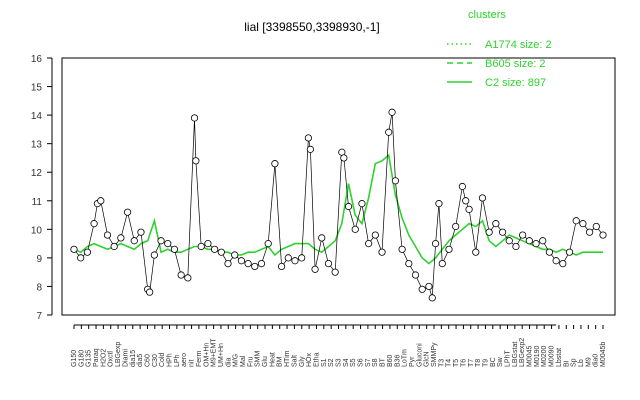 The width and height of the screenshot is (640, 400). What do you see at coordinates (206, 355) in the screenshot?
I see `x-tick-label: OM+Hn` at bounding box center [206, 355].